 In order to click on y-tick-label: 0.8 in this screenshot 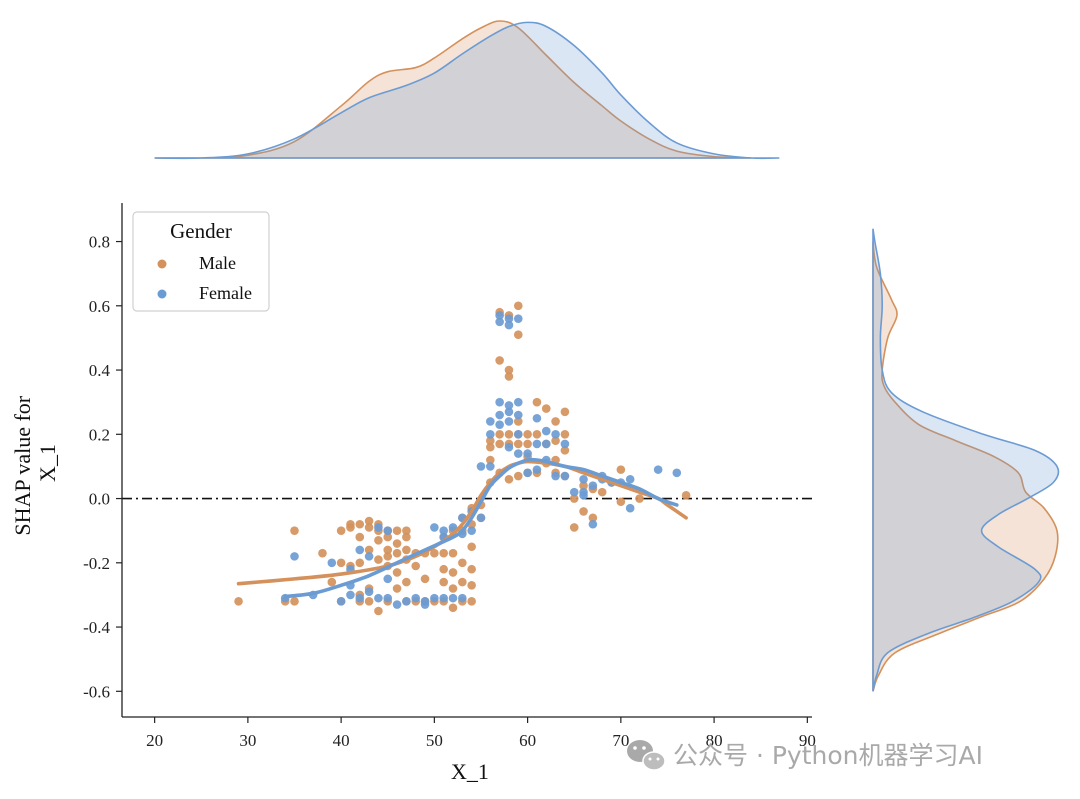, I will do `click(99, 242)`.